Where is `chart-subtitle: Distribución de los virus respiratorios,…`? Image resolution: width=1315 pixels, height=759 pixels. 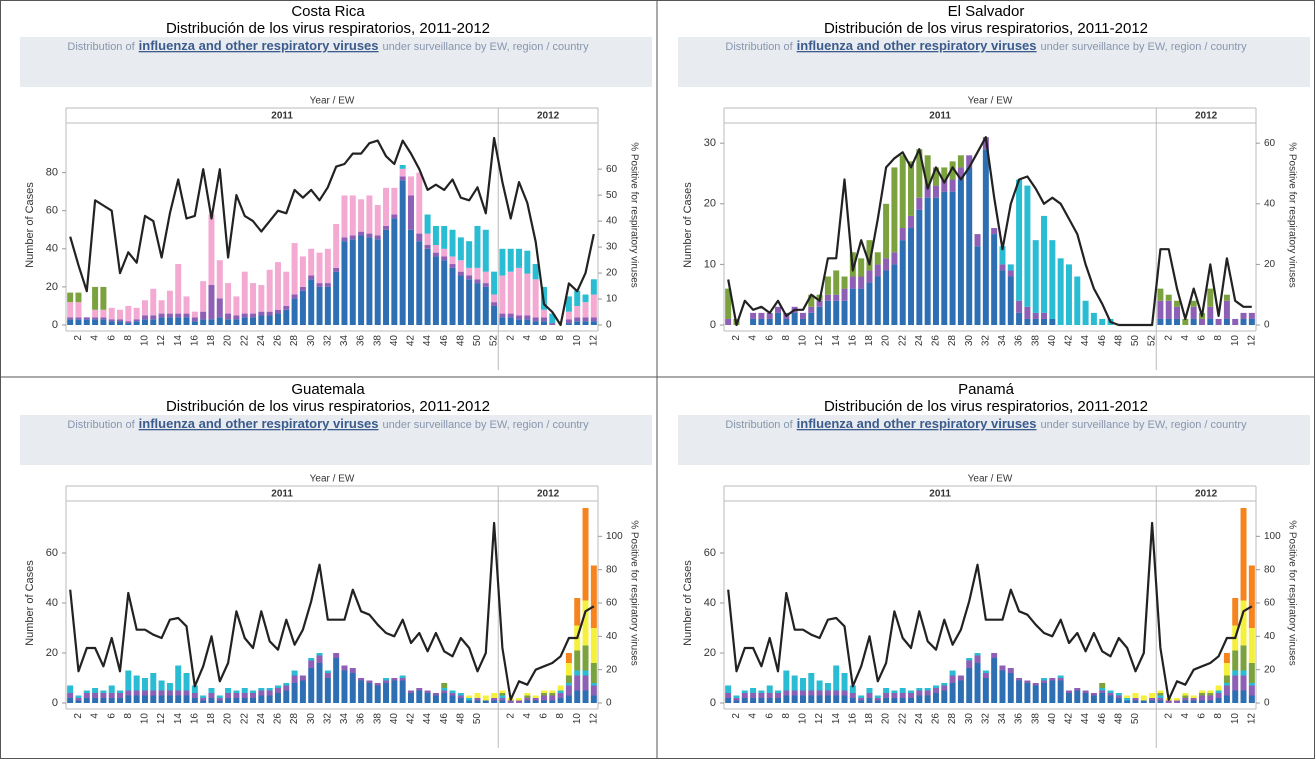 chart-subtitle: Distribución de los virus respiratorios,… is located at coordinates (328, 28).